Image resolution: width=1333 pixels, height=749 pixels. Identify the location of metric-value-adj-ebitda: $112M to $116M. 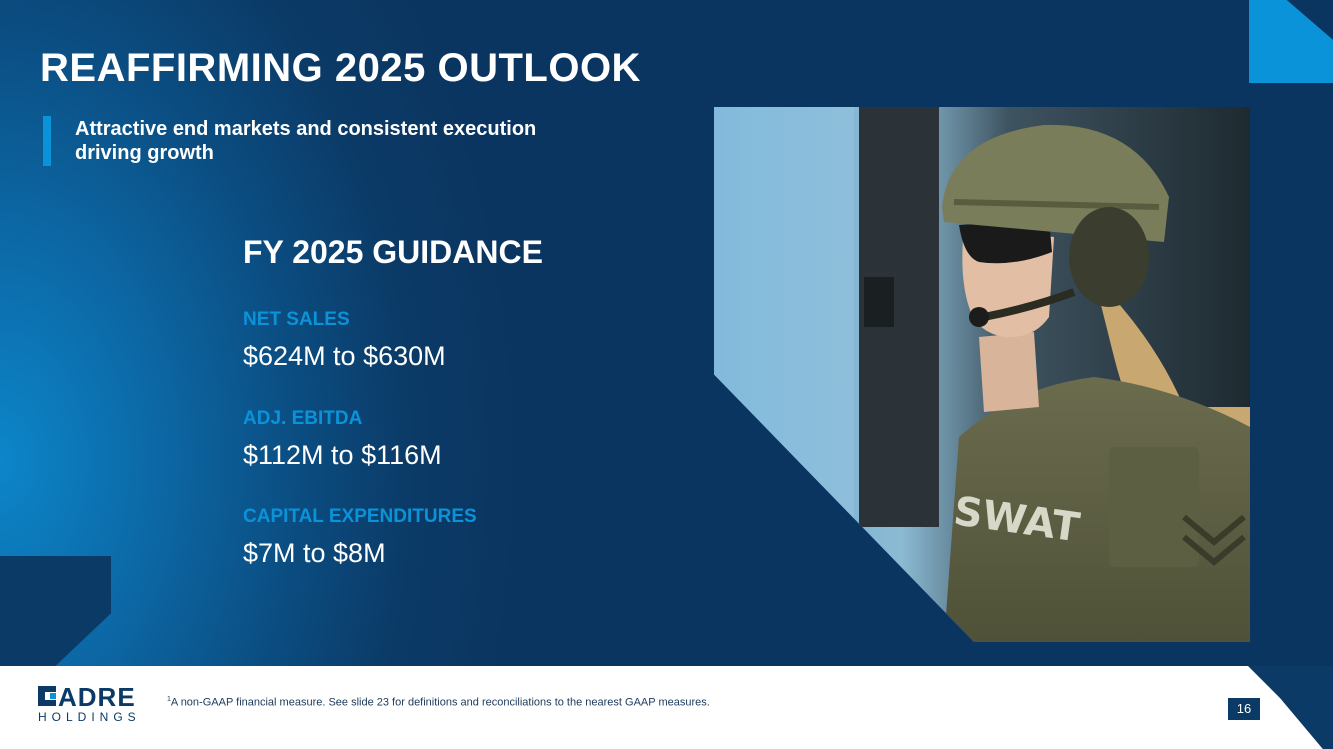
(342, 455).